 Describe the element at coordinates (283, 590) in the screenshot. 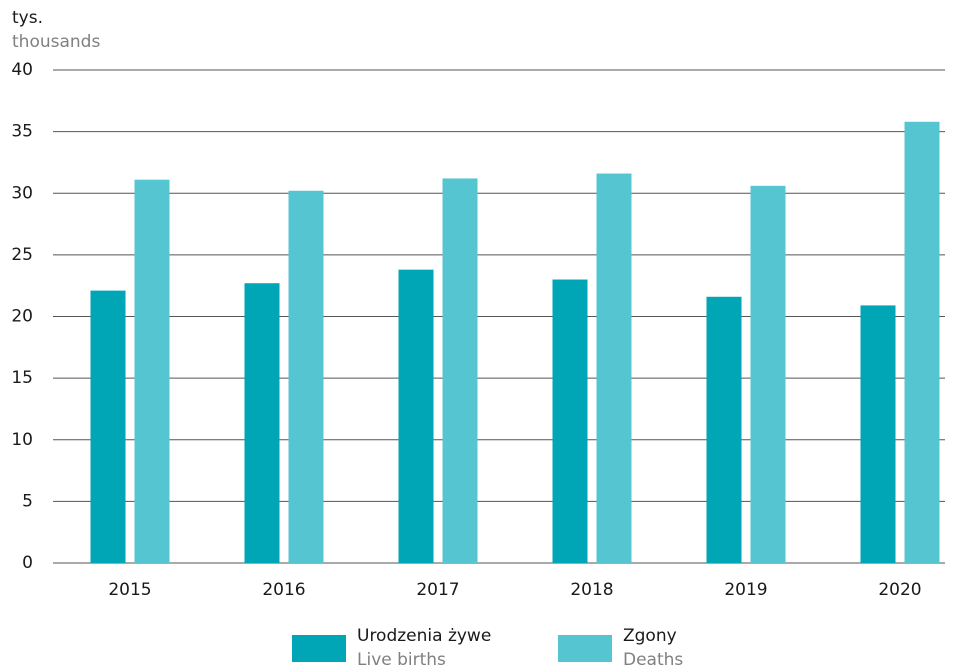

I see `x-tick-label: 2016` at that location.